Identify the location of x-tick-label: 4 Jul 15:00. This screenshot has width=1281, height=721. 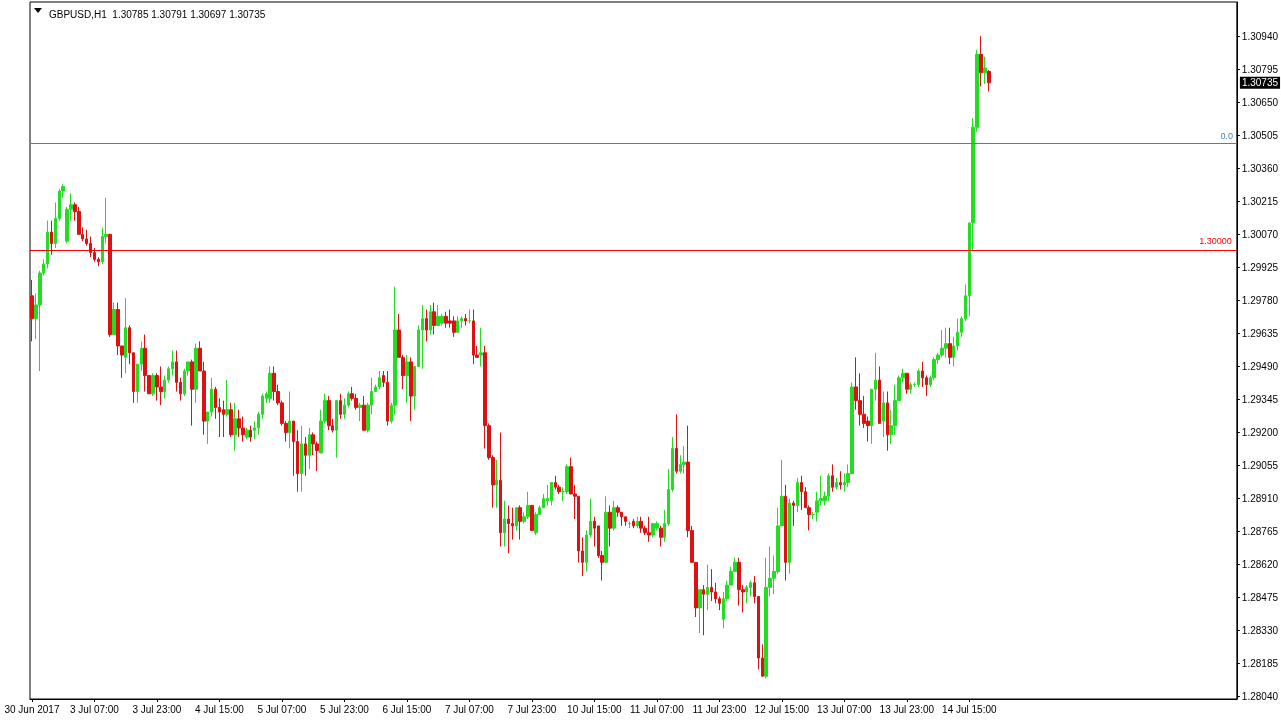
(219, 709).